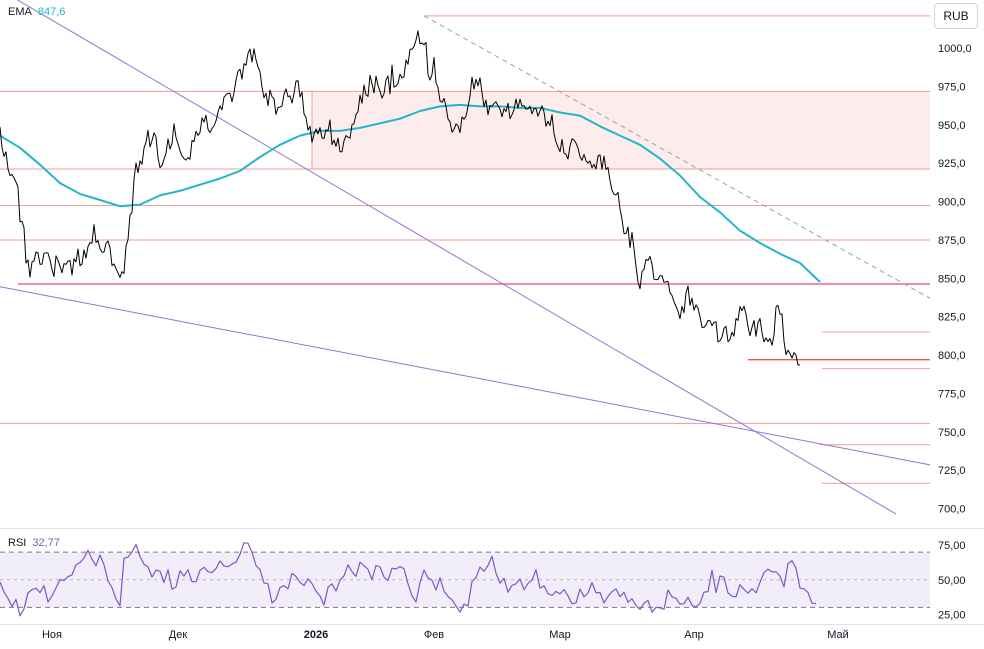 The image size is (984, 649). What do you see at coordinates (621, 130) in the screenshot?
I see `shaded-zone` at bounding box center [621, 130].